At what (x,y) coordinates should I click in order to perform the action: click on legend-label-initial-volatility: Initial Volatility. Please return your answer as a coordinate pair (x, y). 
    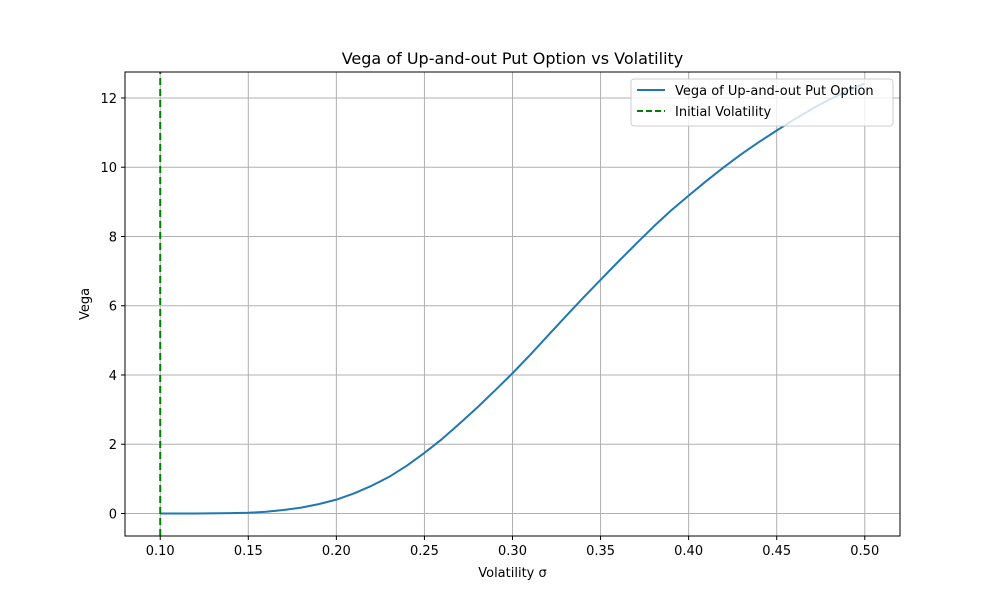
    Looking at the image, I should click on (723, 112).